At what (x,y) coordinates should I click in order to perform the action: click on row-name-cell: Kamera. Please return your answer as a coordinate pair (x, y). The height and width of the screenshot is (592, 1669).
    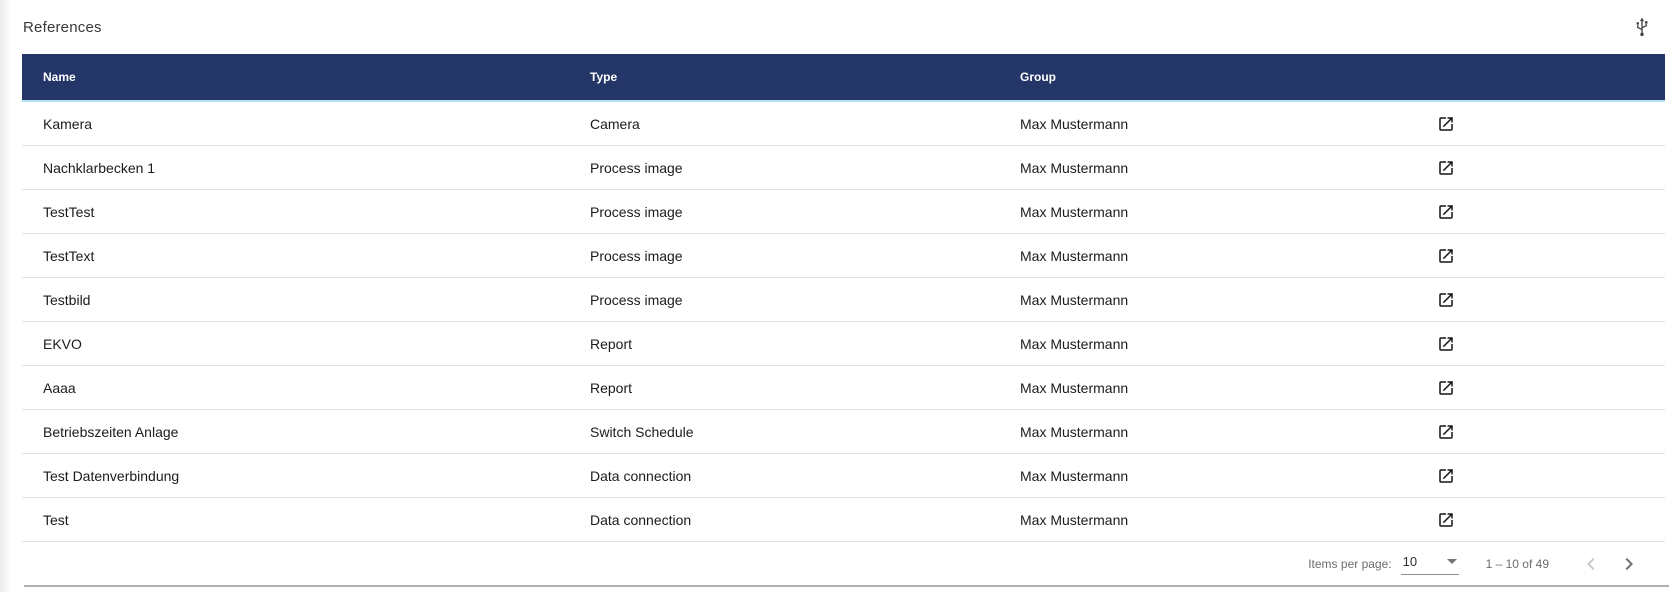
    Looking at the image, I should click on (68, 123).